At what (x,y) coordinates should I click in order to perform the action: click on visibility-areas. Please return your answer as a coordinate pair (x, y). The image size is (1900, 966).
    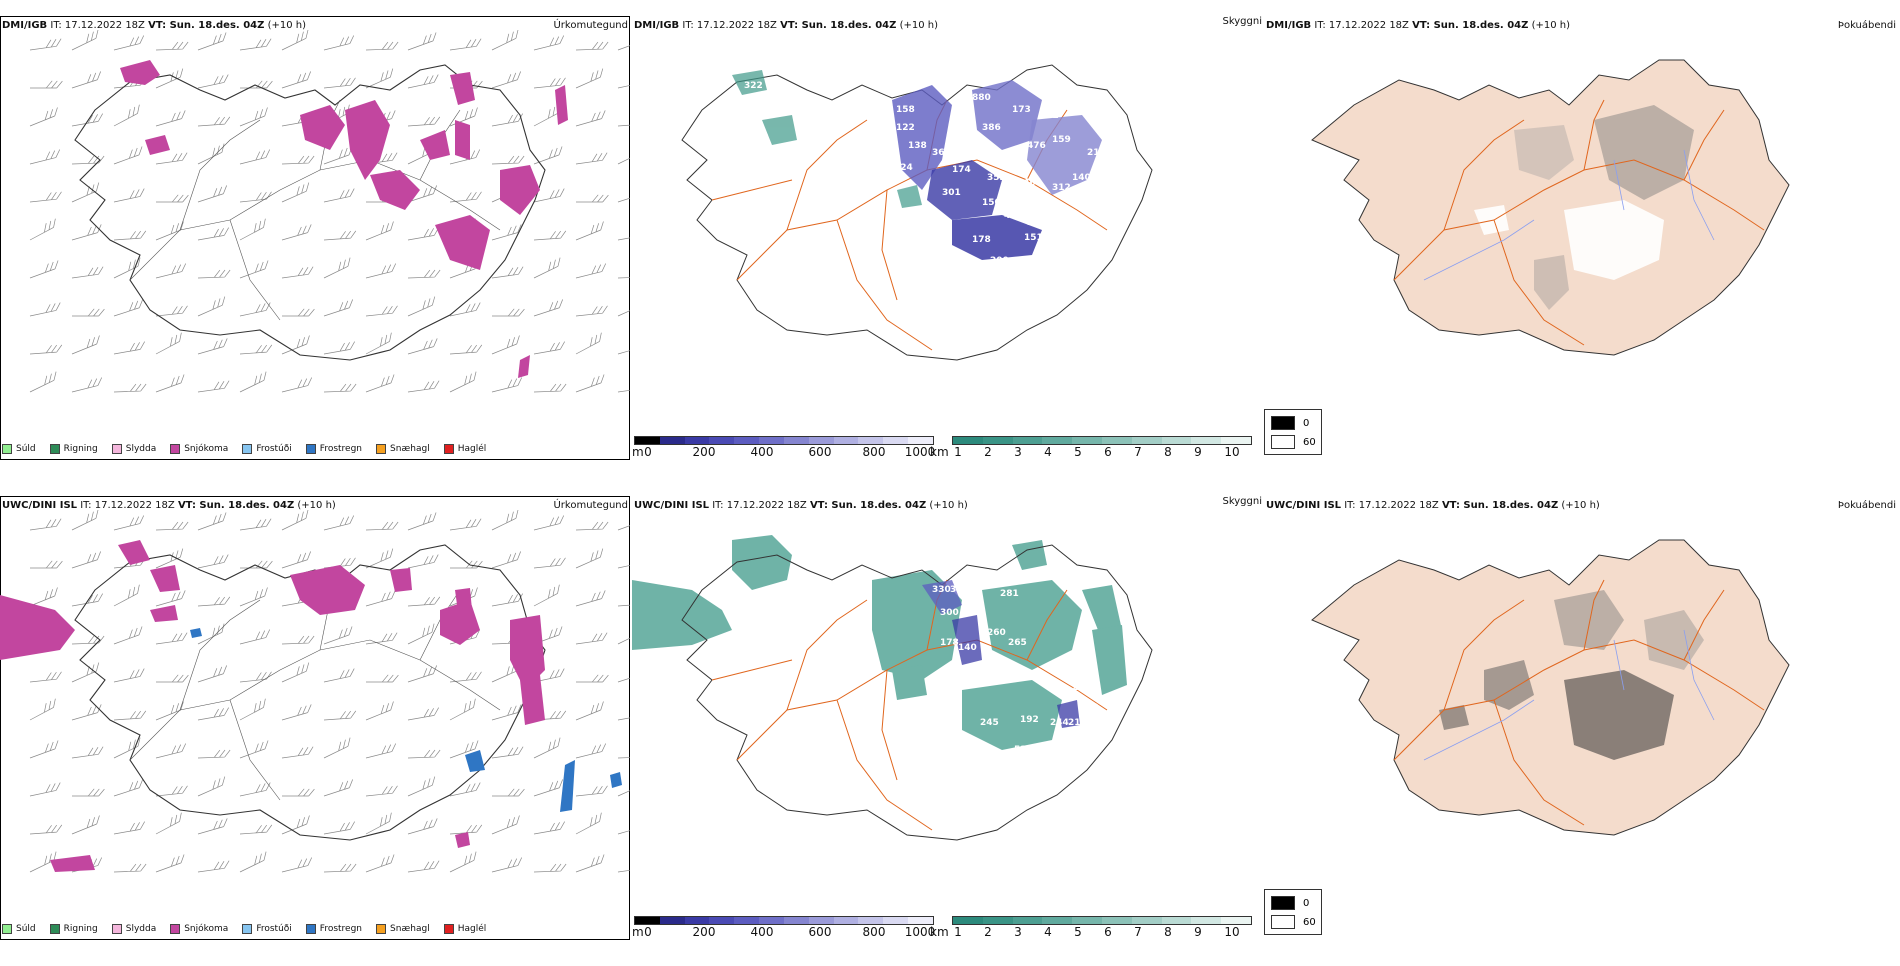
    Looking at the image, I should click on (827, 139).